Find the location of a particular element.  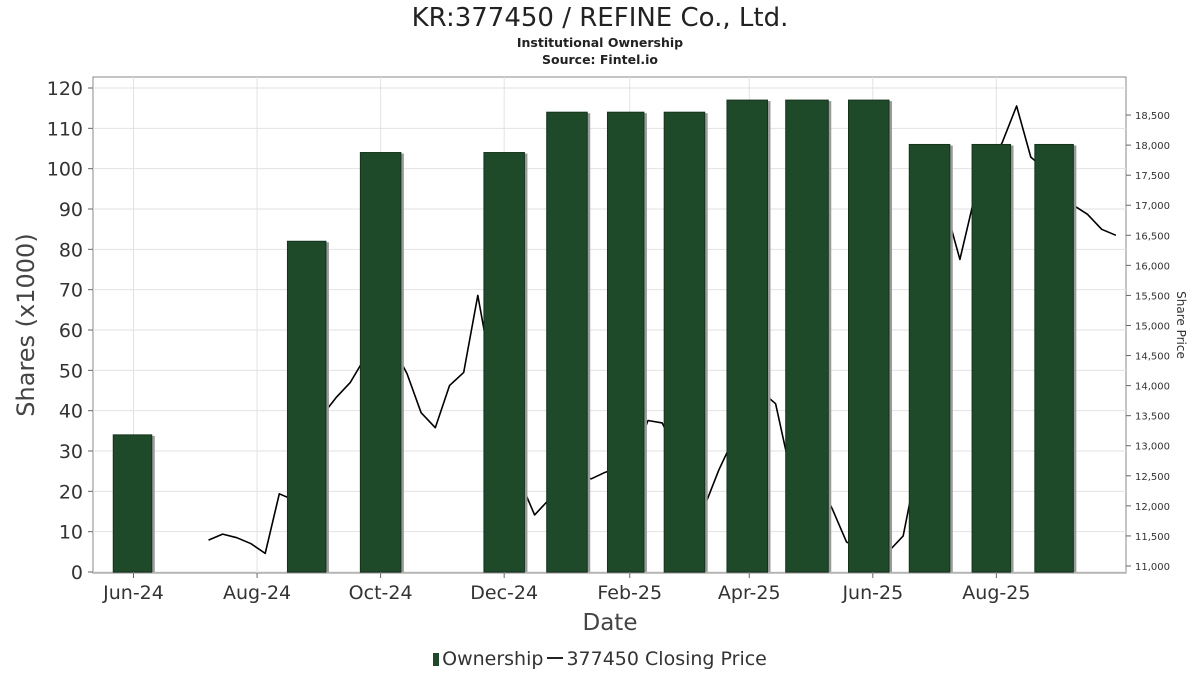

x-tick-label: Jun-25 is located at coordinates (872, 593).